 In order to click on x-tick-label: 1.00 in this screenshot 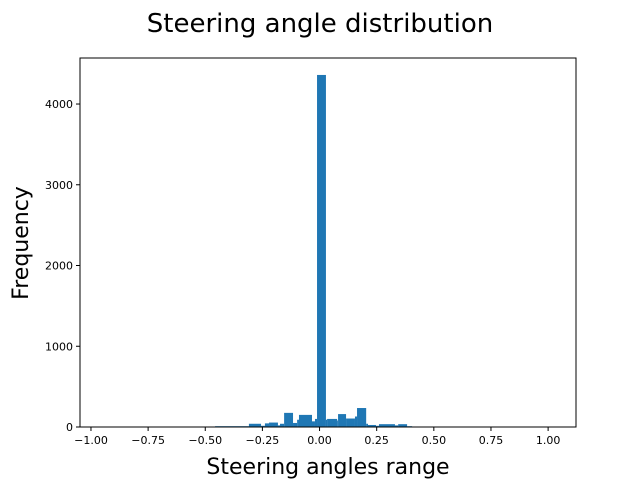, I will do `click(548, 440)`.